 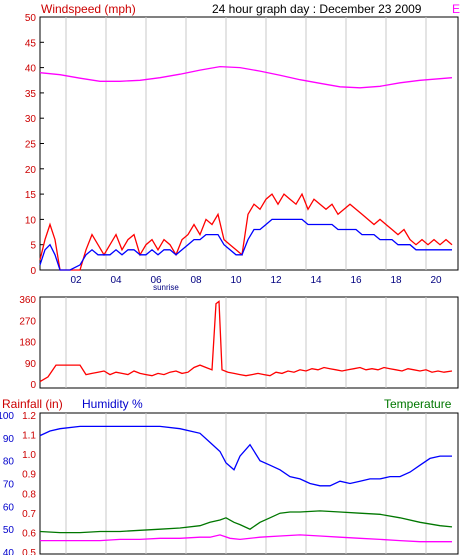 I want to click on dewpoint-line, so click(x=246, y=538).